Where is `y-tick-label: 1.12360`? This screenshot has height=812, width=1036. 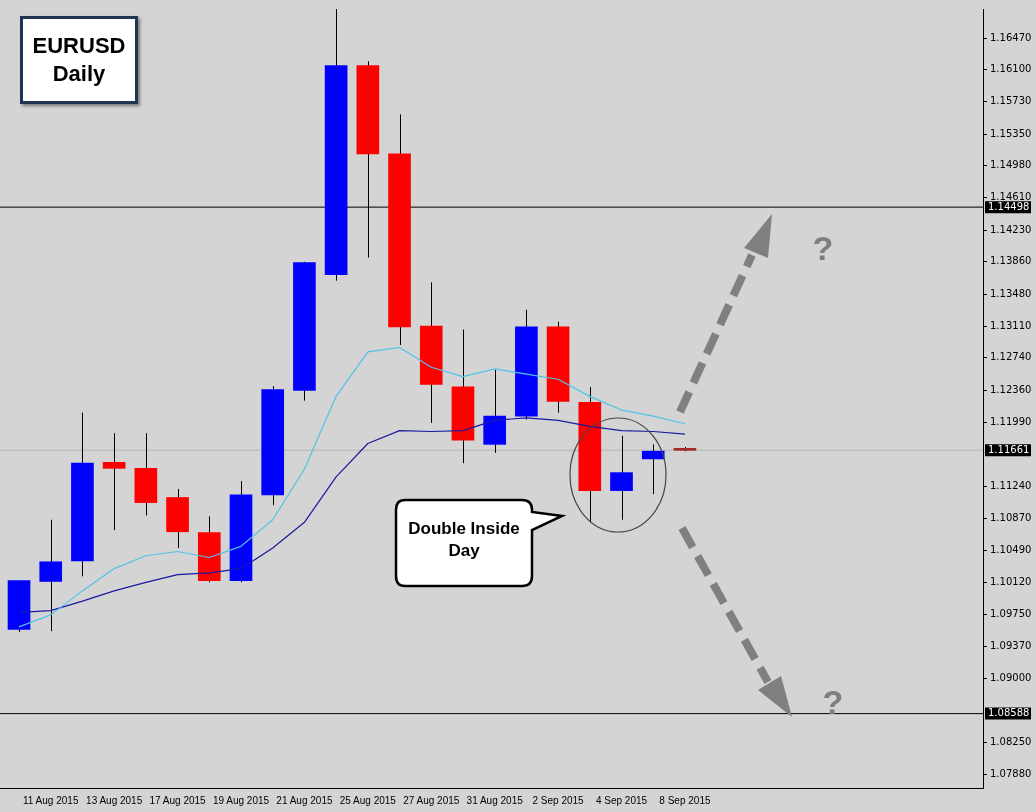
y-tick-label: 1.12360 is located at coordinates (1011, 389).